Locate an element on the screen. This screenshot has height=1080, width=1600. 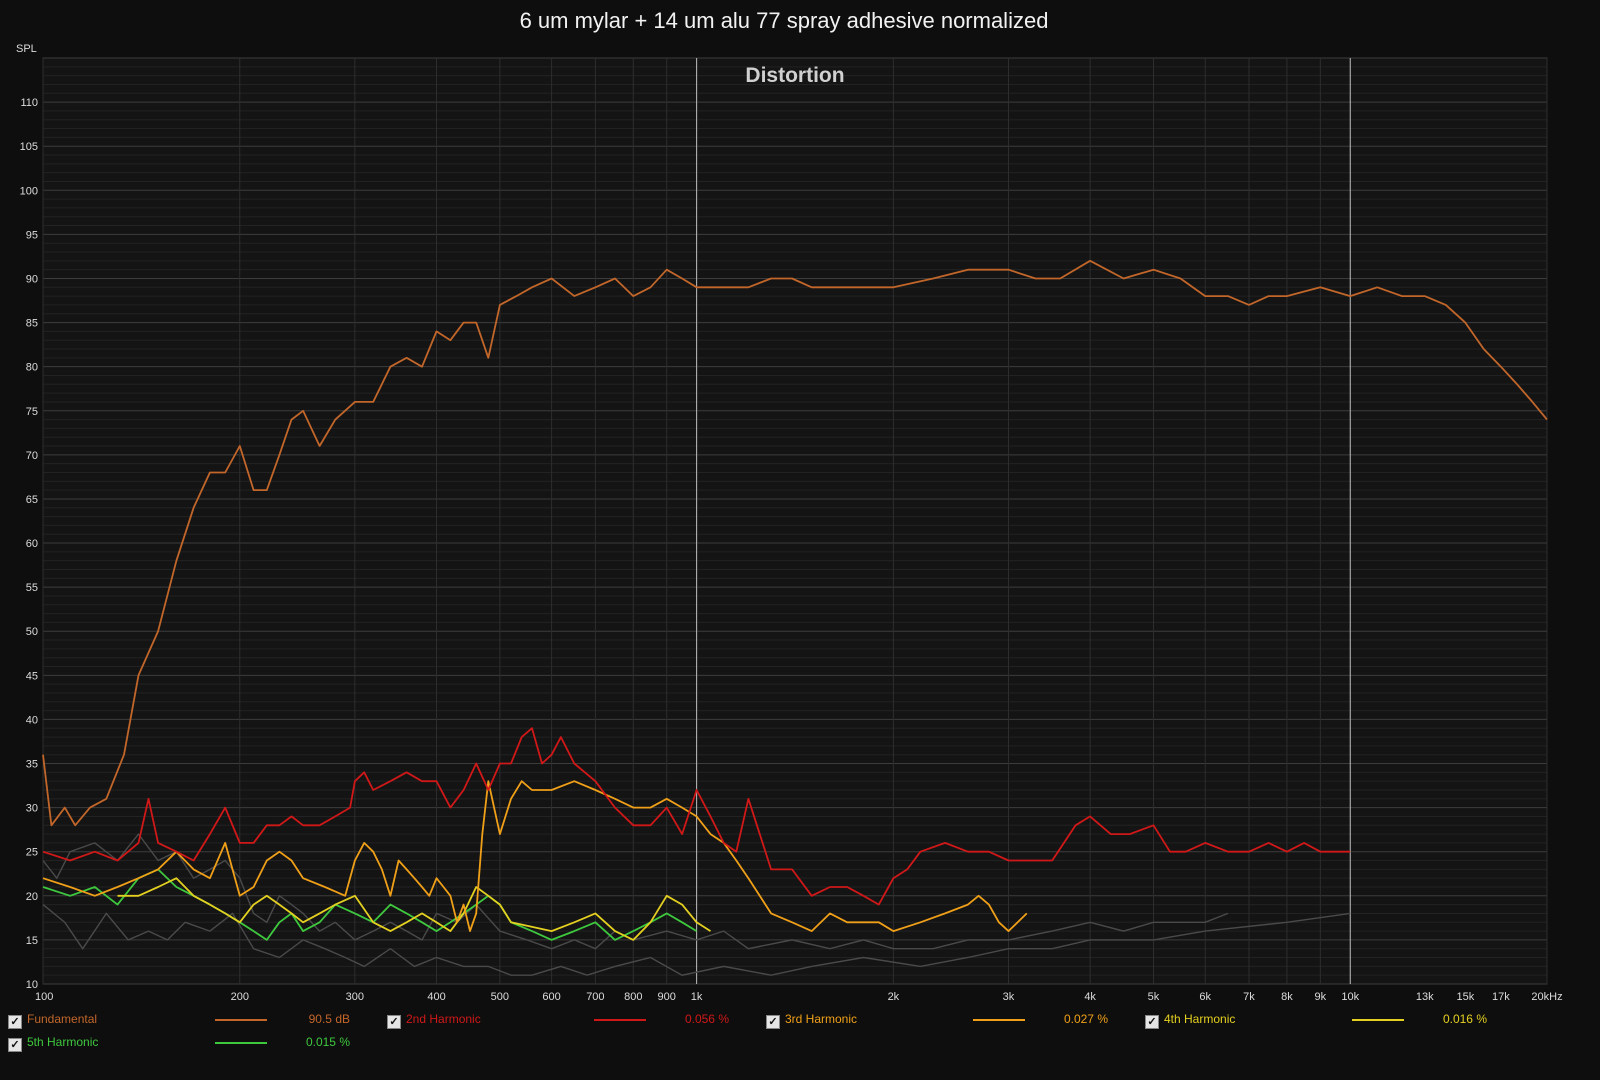
x-tick-label: 800 is located at coordinates (633, 997).